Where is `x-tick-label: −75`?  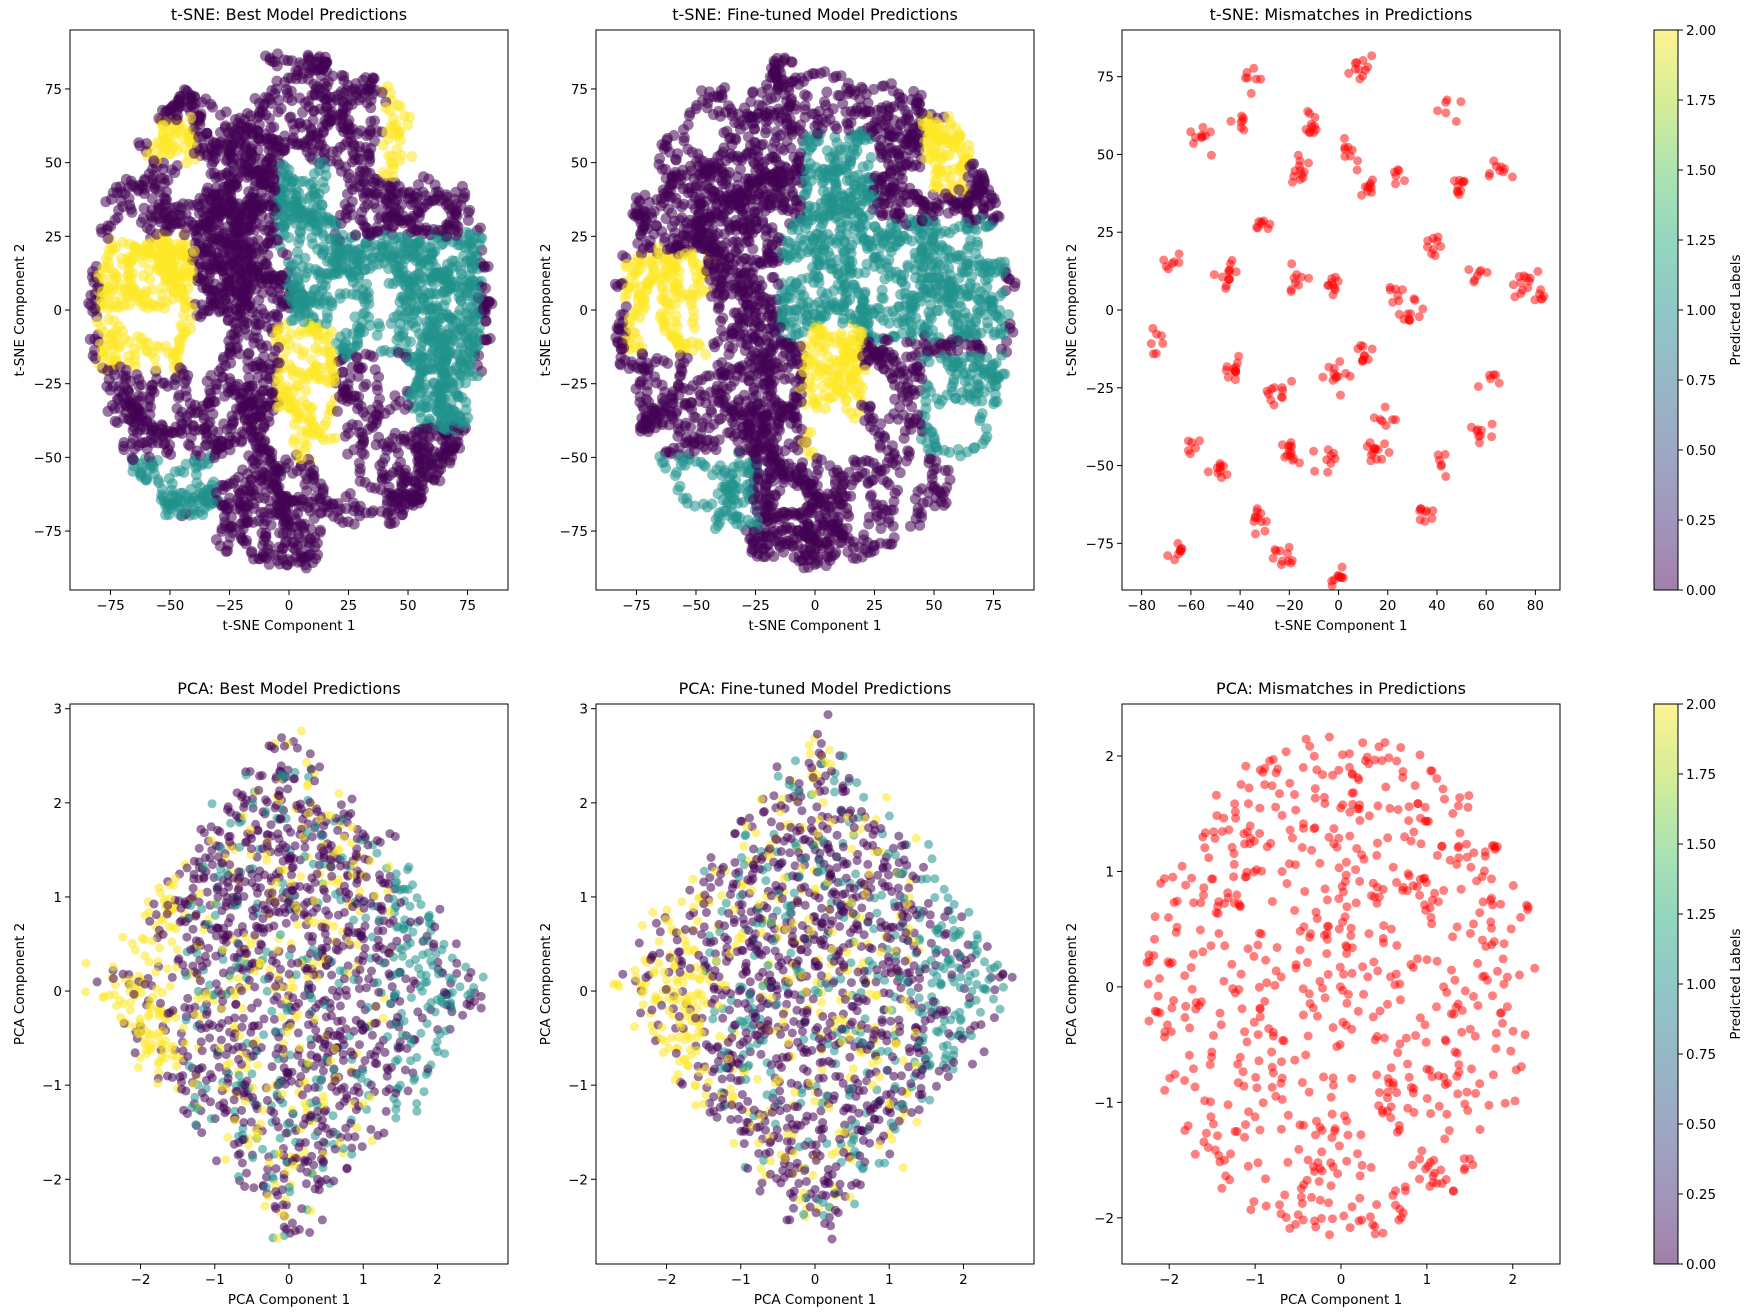 x-tick-label: −75 is located at coordinates (110, 606).